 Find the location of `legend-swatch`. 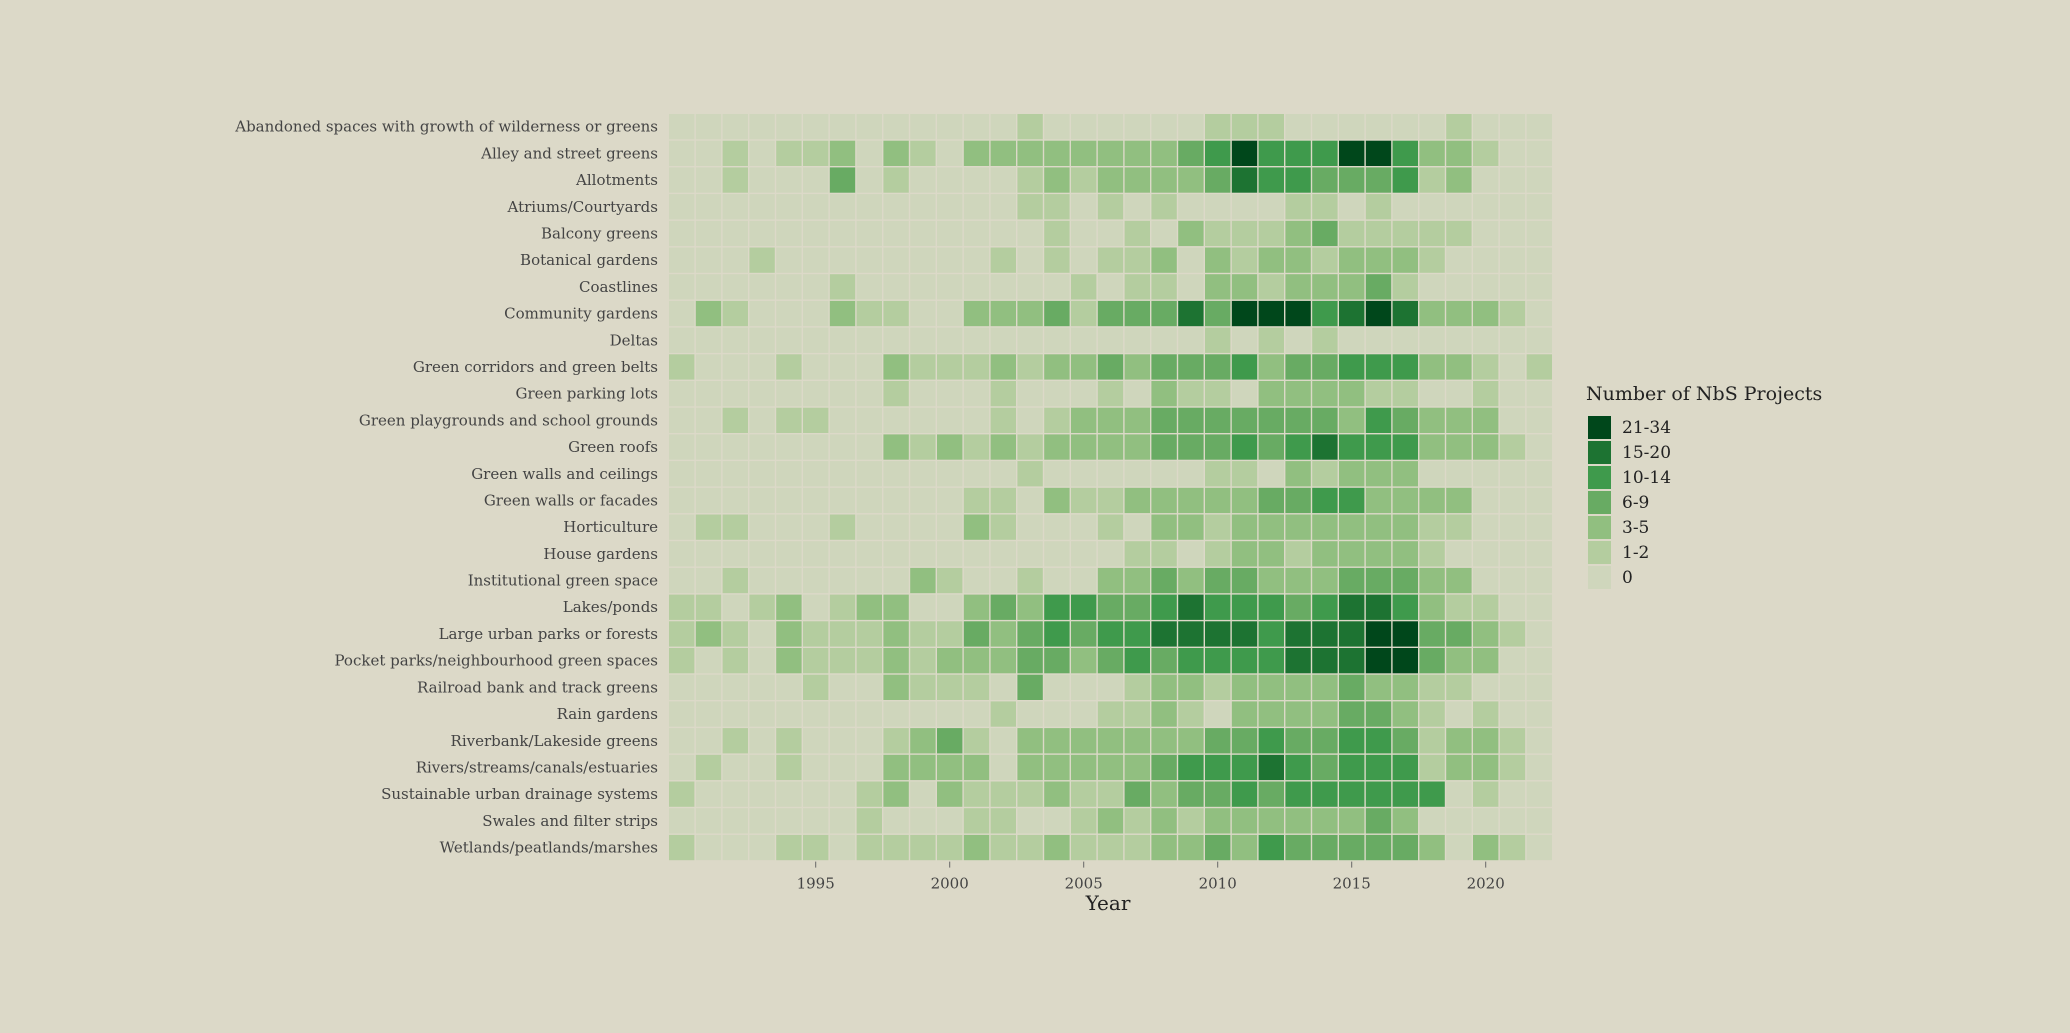

legend-swatch is located at coordinates (1599, 552).